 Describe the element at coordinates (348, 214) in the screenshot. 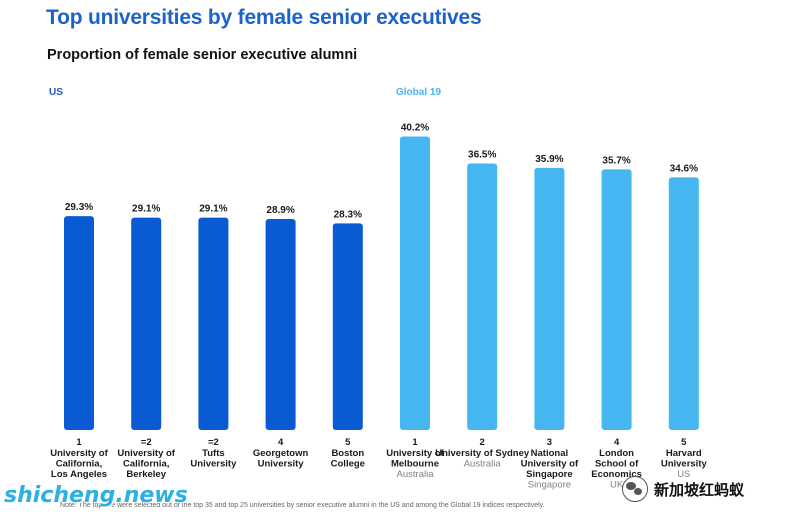

I see `bar-value-label: 28.3%` at that location.